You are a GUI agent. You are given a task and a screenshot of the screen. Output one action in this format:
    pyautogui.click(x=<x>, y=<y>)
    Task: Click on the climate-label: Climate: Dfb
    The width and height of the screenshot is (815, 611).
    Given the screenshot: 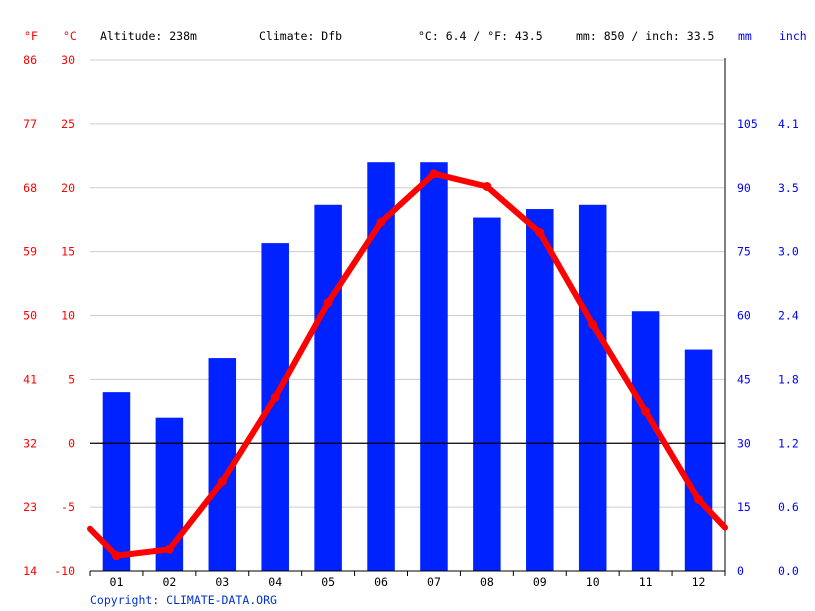 What is the action you would take?
    pyautogui.click(x=300, y=36)
    